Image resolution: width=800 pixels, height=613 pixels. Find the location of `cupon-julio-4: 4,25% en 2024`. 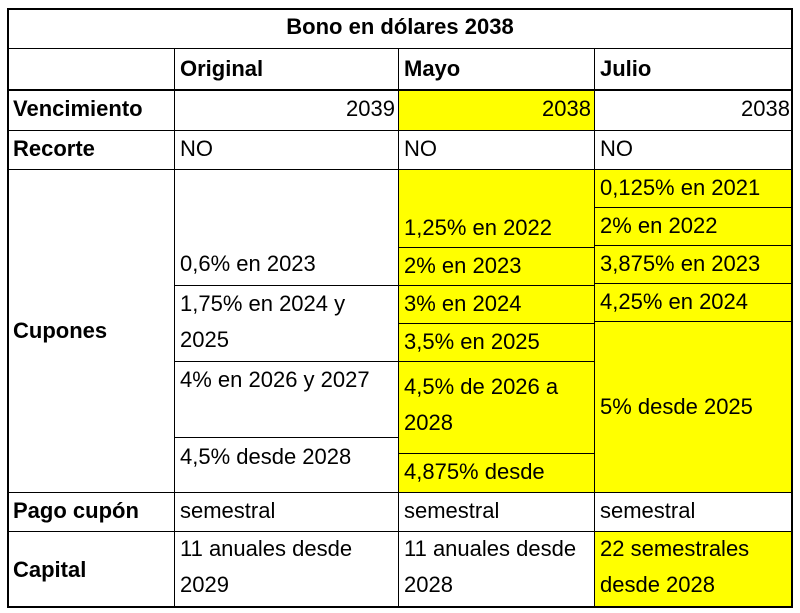

cupon-julio-4: 4,25% en 2024 is located at coordinates (693, 302).